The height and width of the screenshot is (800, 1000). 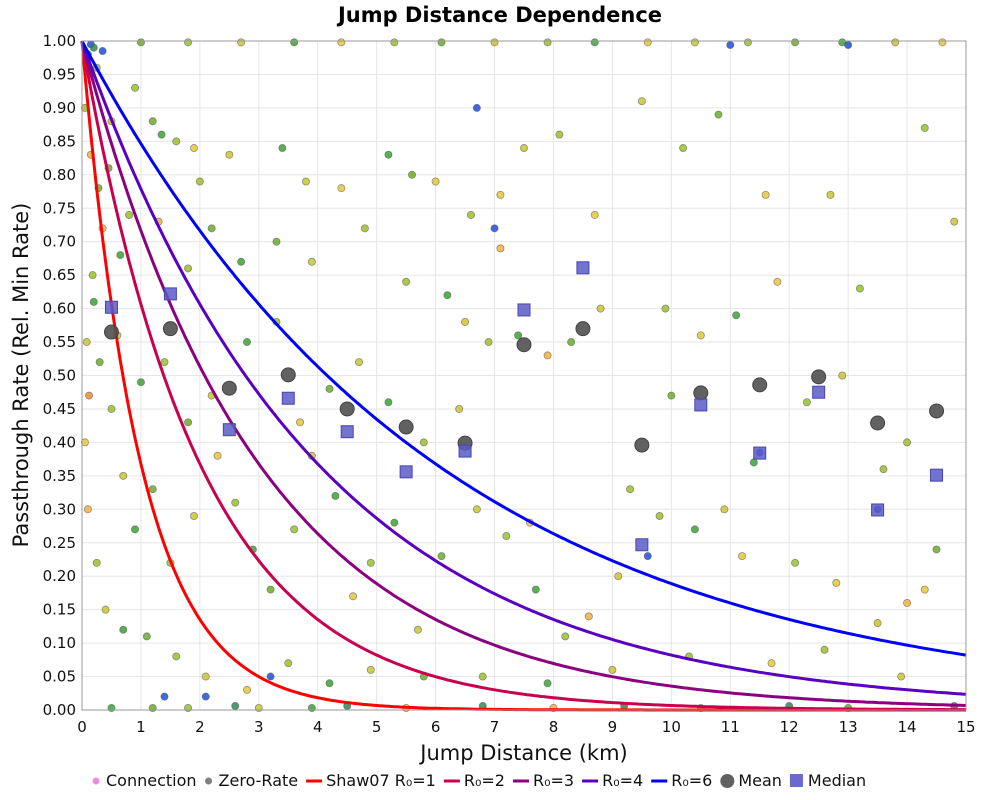 I want to click on y-tick-label: 0.55, so click(x=59, y=342).